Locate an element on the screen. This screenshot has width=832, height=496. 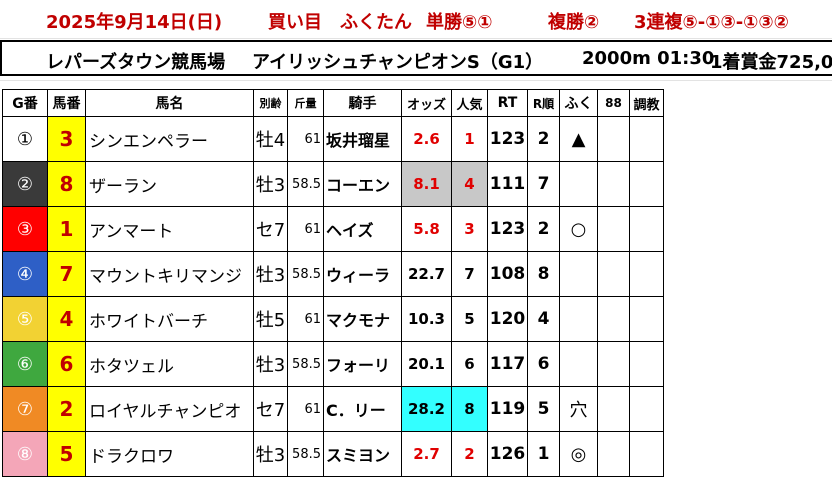
jockey-name: ヘイズ is located at coordinates (362, 229).